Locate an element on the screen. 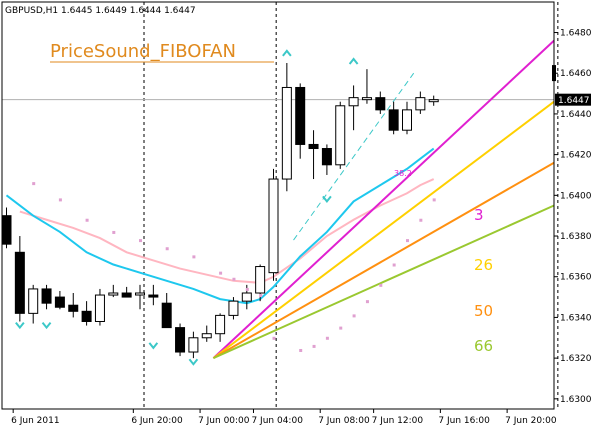 The height and width of the screenshot is (431, 591). y-axis-tick-label: 1.6300 is located at coordinates (575, 400).